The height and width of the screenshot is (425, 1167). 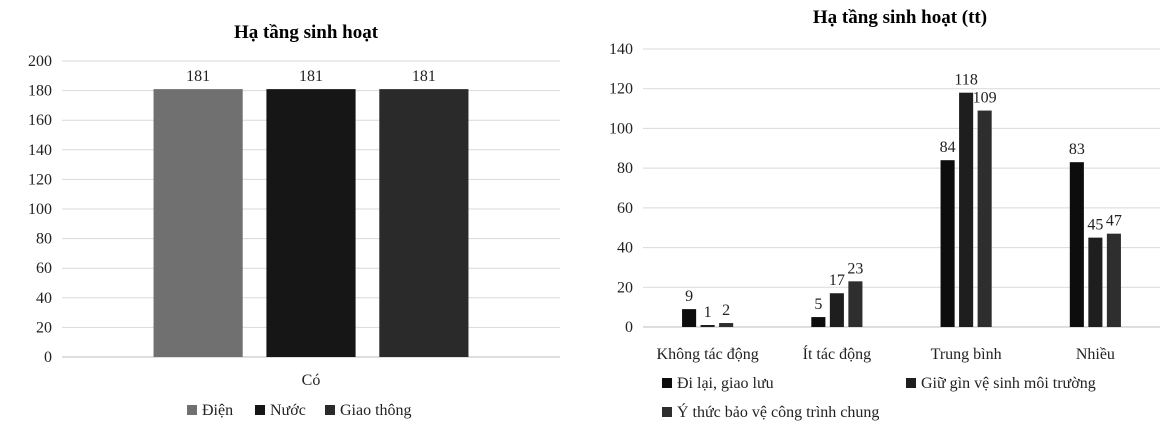 What do you see at coordinates (708, 312) in the screenshot?
I see `data-label: 1` at bounding box center [708, 312].